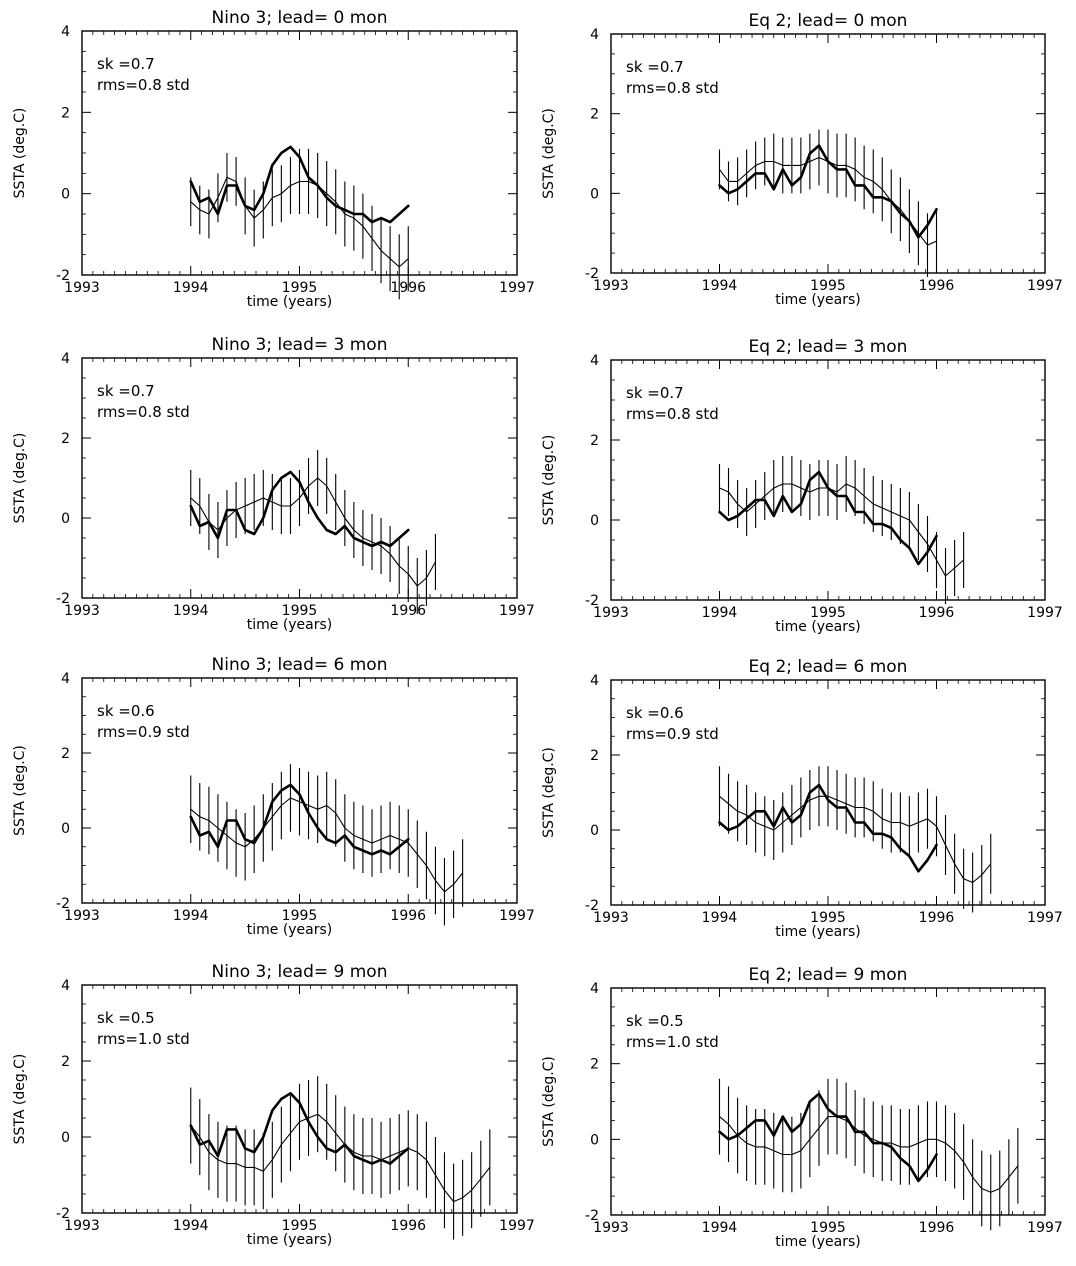 This screenshot has width=1076, height=1266. Describe the element at coordinates (300, 18) in the screenshot. I see `panel-title: Nino 3; lead= 0 mon` at that location.